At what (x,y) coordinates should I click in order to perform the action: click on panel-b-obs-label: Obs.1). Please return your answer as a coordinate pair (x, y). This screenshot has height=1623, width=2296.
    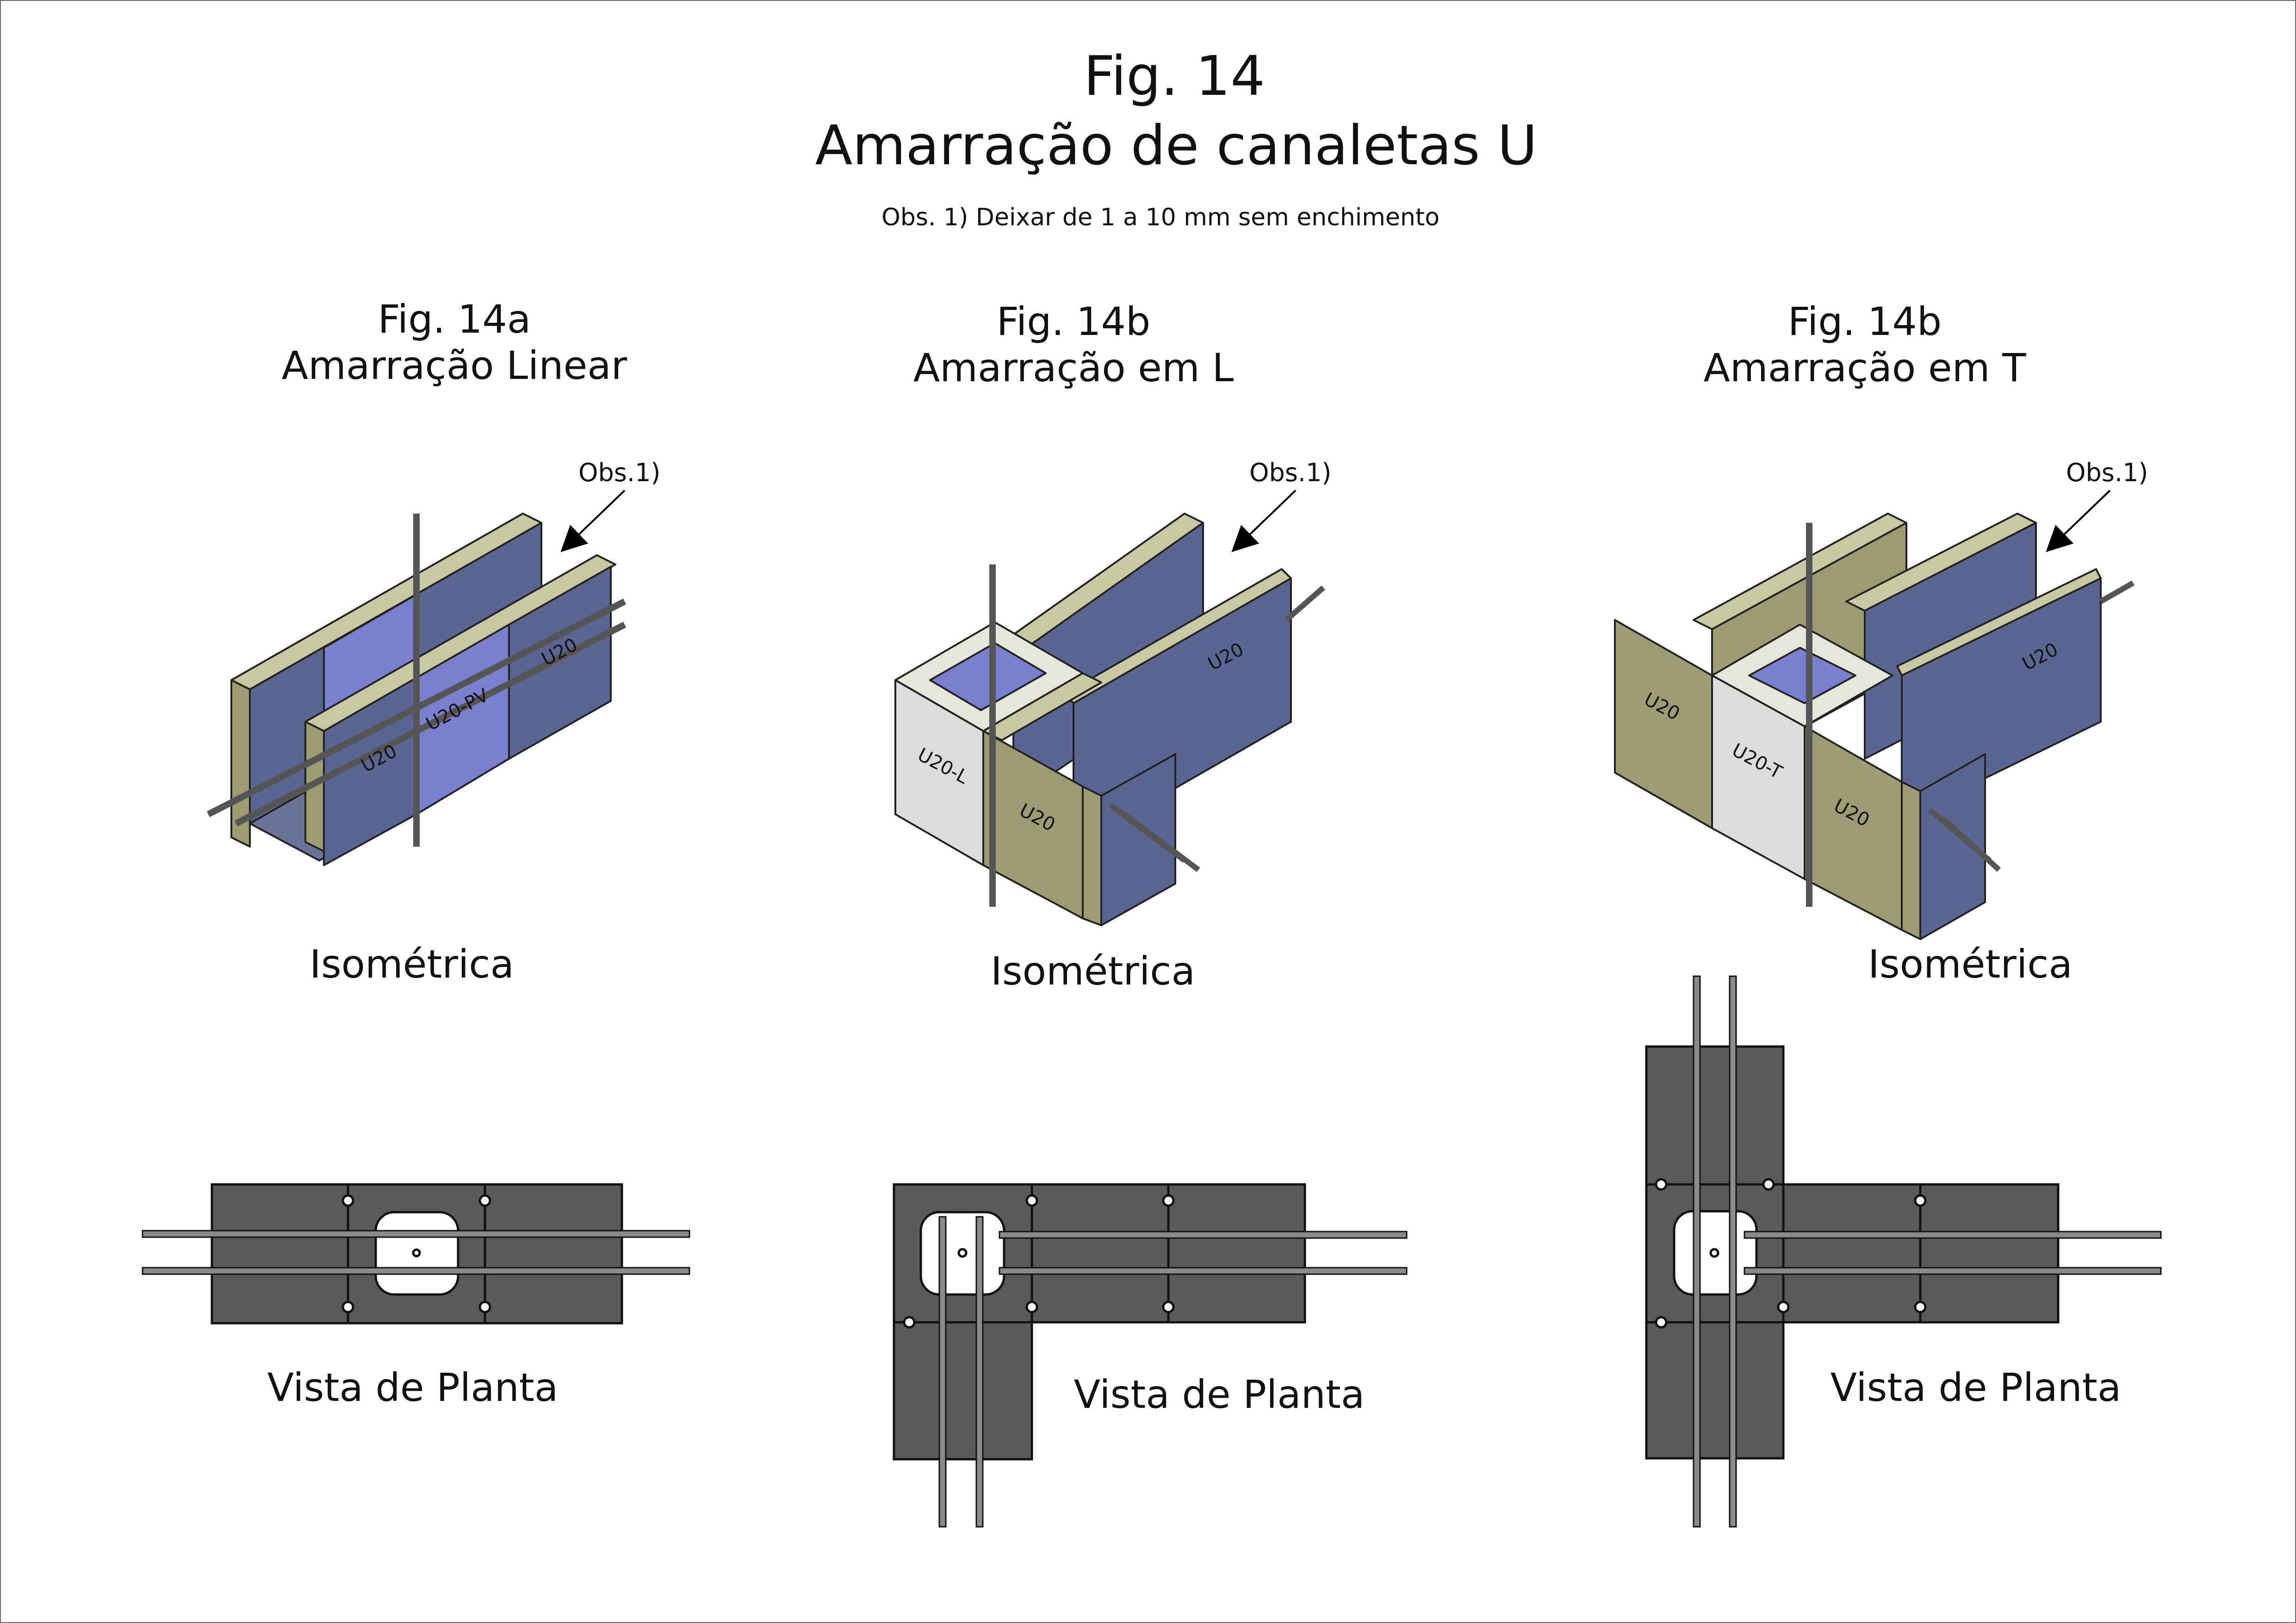
    Looking at the image, I should click on (1290, 472).